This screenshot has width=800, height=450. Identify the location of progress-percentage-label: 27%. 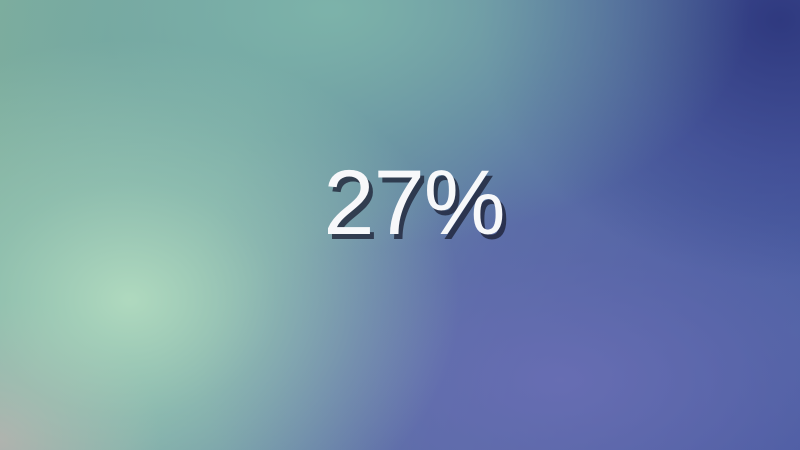
(414, 203).